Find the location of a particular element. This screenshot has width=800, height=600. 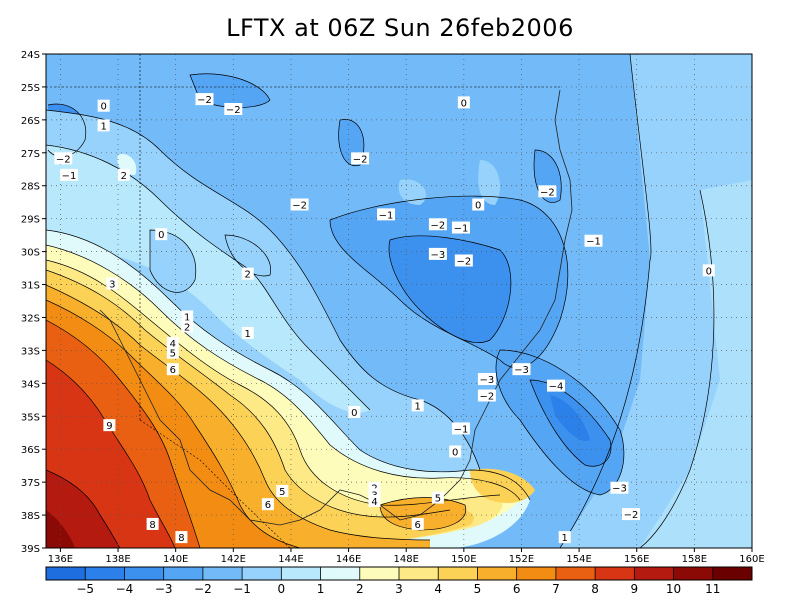

colorbar-label: 9 is located at coordinates (635, 589).